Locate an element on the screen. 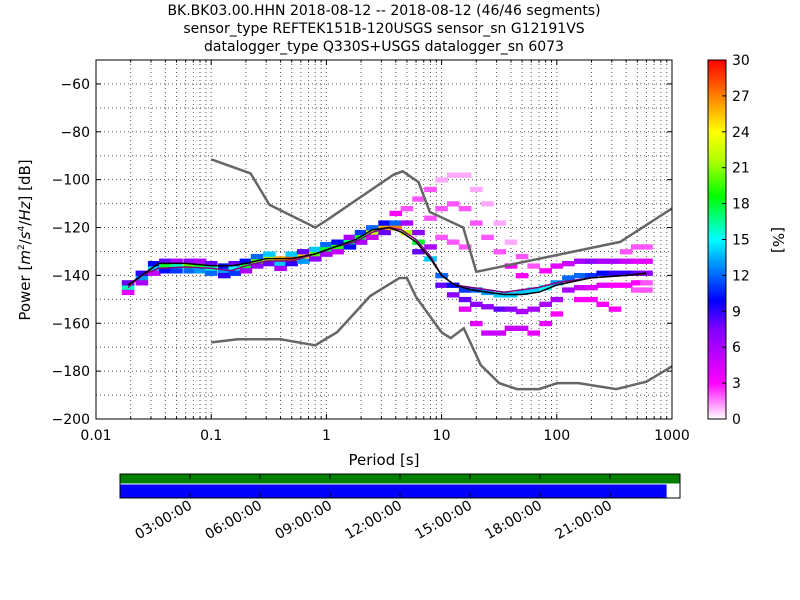 The width and height of the screenshot is (800, 600). x-tick-label: 1 is located at coordinates (326, 436).